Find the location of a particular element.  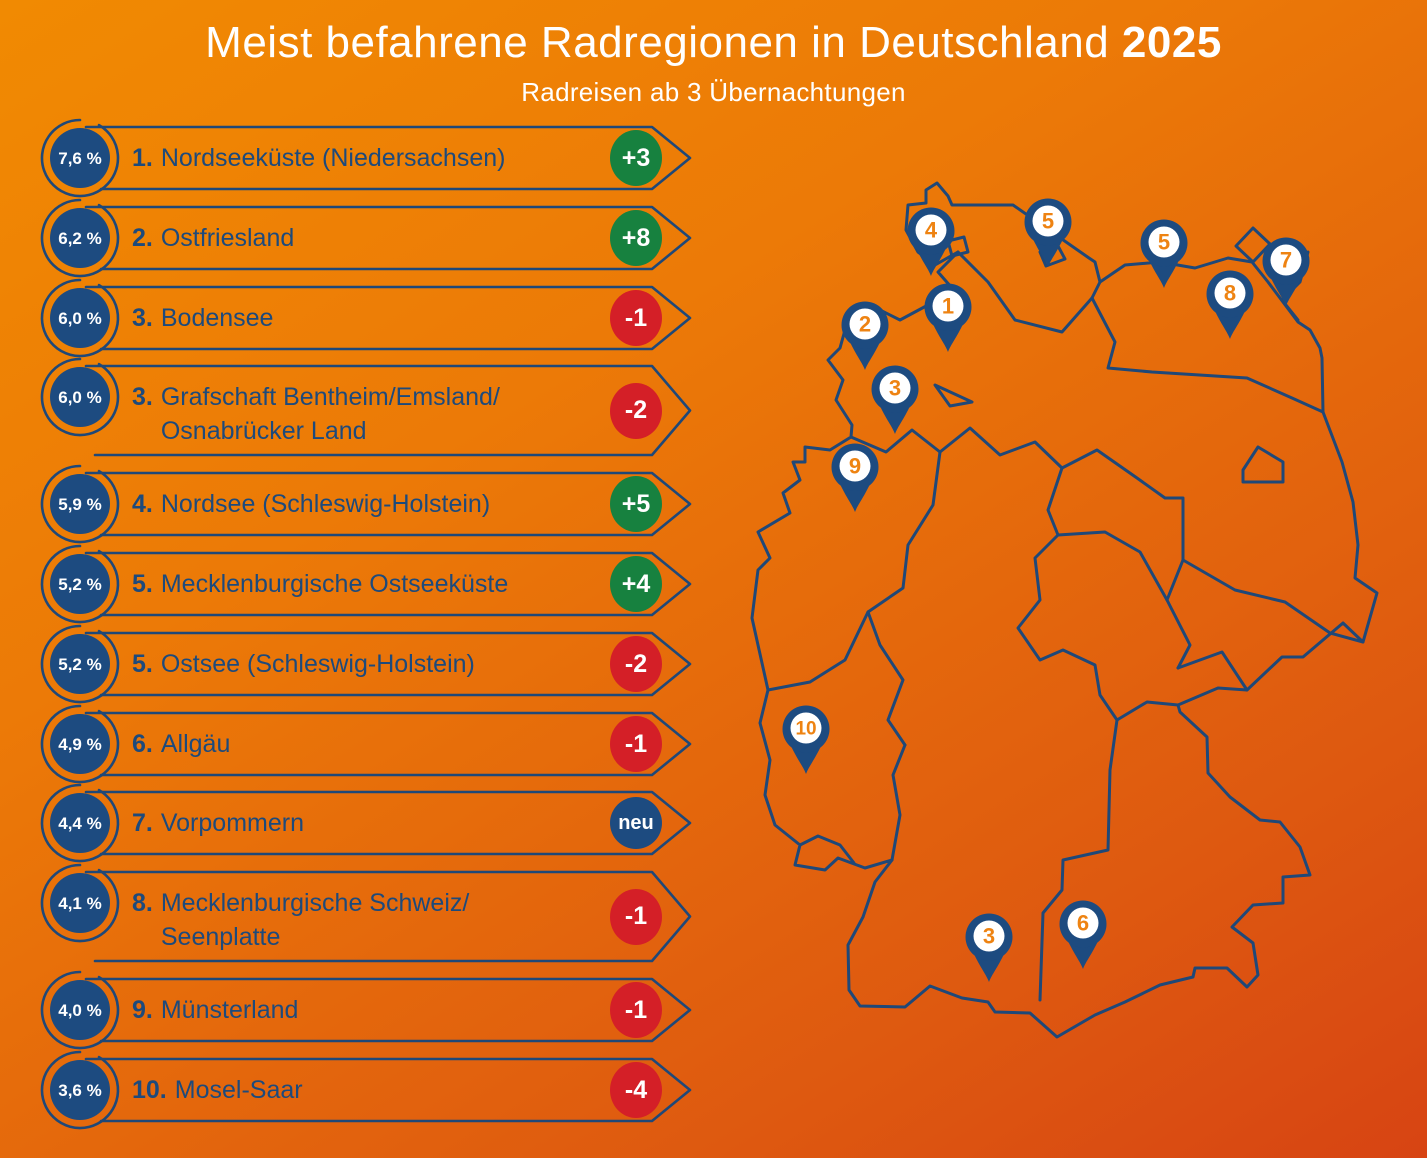

region-name: Nordseeküste (Niedersachsen) is located at coordinates (333, 158).